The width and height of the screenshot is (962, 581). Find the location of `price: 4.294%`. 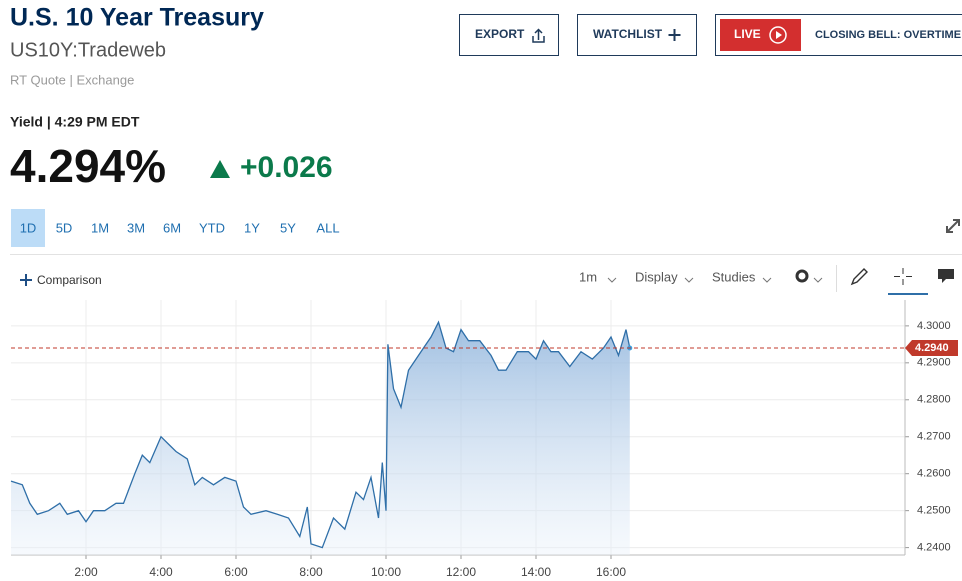

price: 4.294% is located at coordinates (88, 166).